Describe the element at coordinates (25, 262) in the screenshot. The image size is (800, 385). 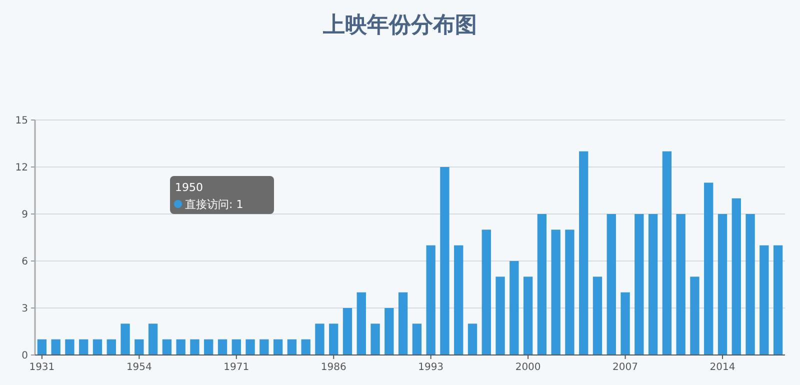
I see `y-tick-label: 6` at that location.